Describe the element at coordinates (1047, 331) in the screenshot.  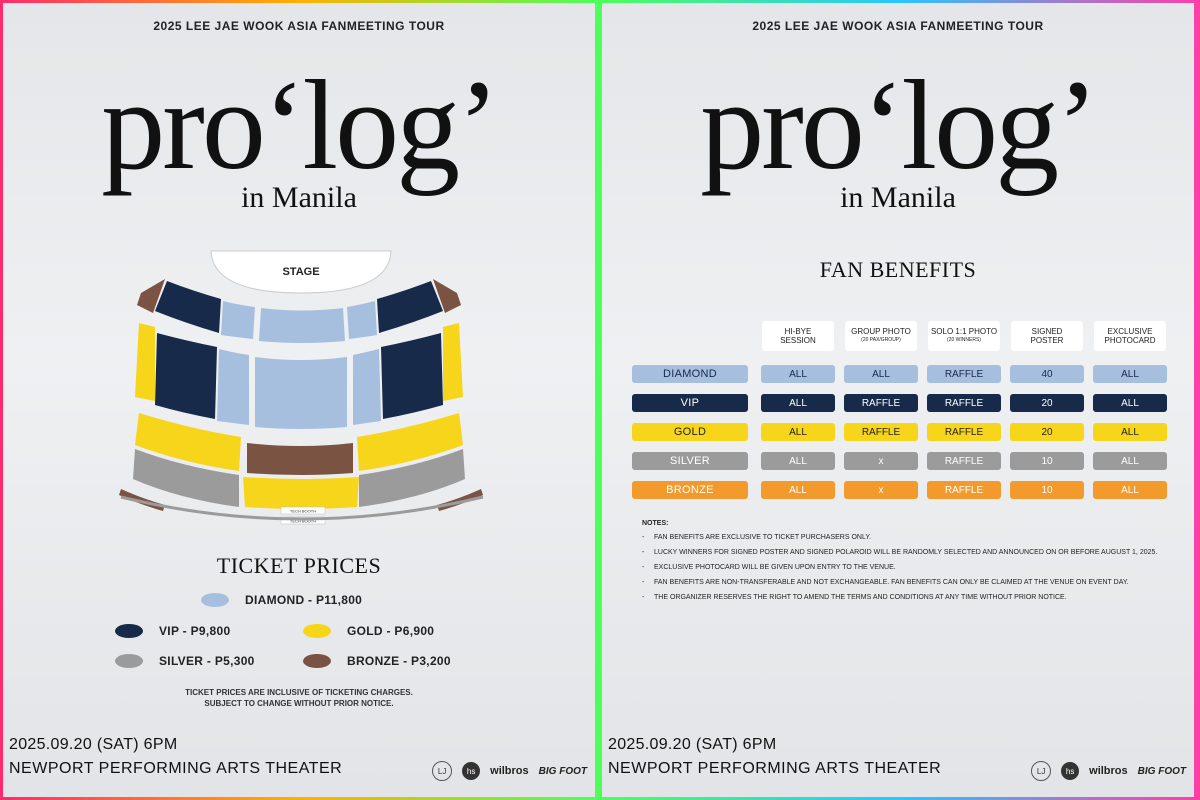
I see `header-line: SIGNED` at that location.